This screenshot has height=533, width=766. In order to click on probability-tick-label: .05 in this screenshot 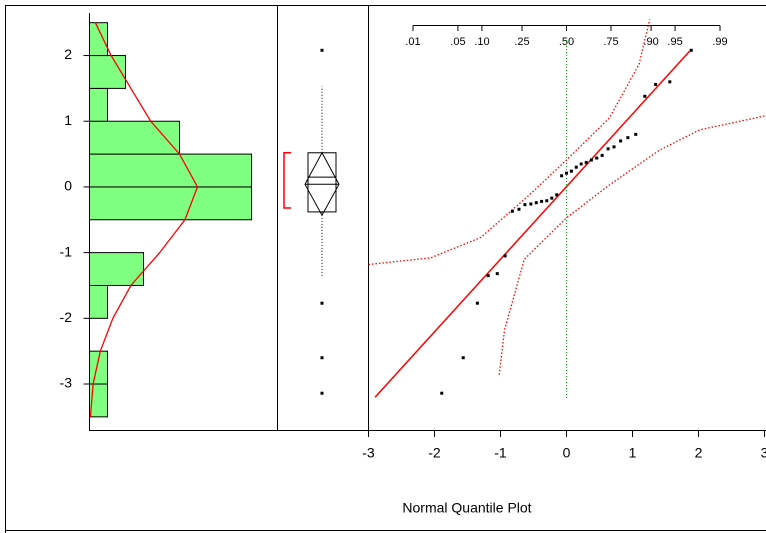, I will do `click(457, 42)`.